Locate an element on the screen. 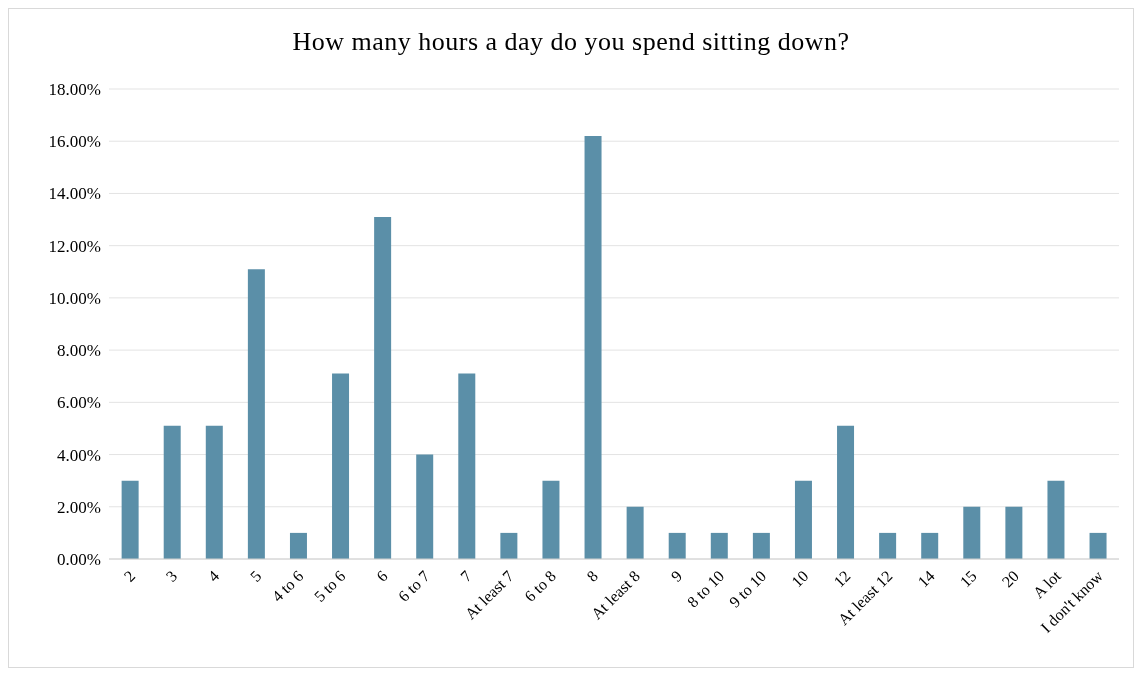 The width and height of the screenshot is (1142, 678). x-tick-label: 20 is located at coordinates (1010, 579).